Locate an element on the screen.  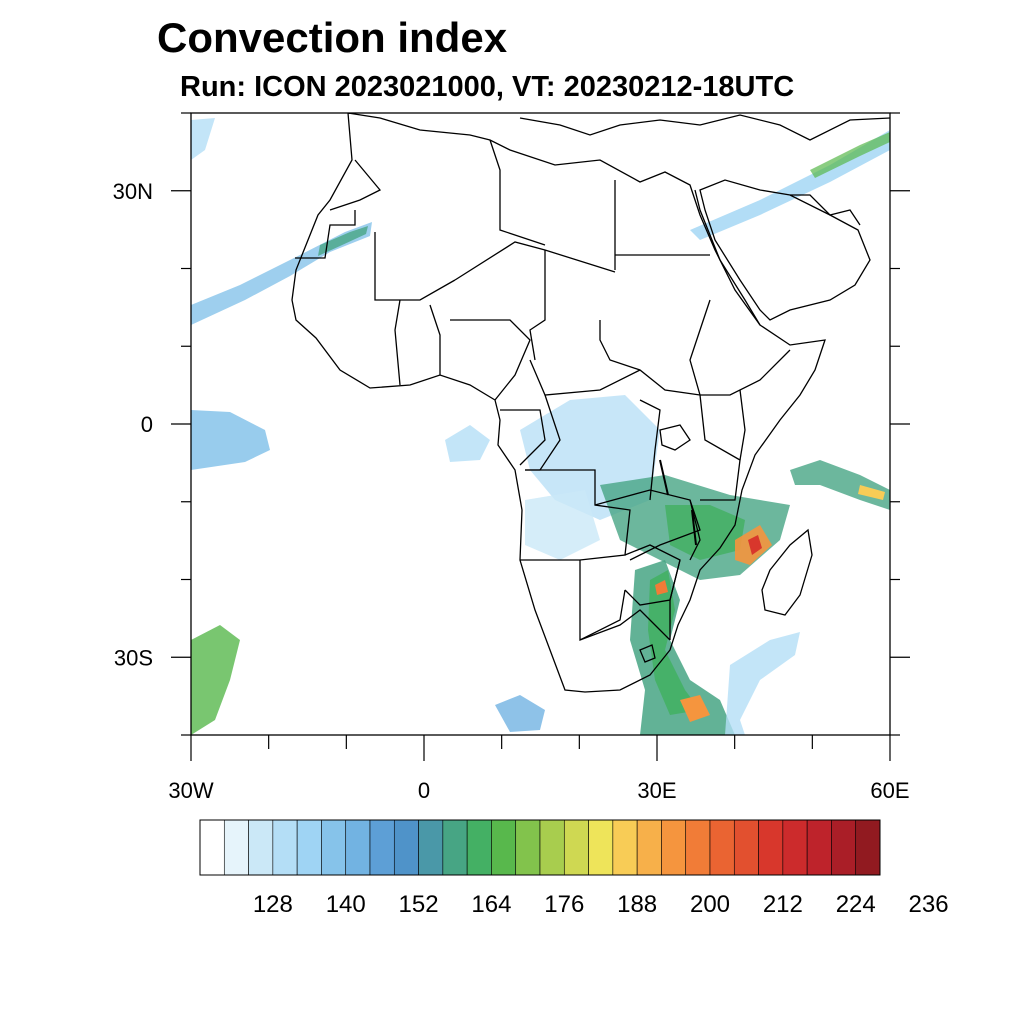
colorbar-labels: 128 140 152 164 176 188 200 212 224 236 is located at coordinates (601, 904).